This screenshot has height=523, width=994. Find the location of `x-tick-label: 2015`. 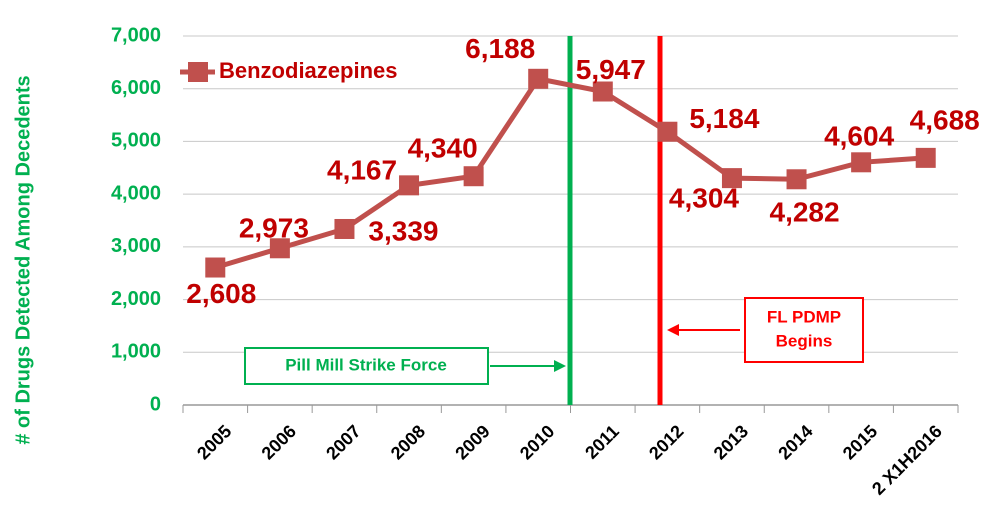

x-tick-label: 2015 is located at coordinates (860, 442).